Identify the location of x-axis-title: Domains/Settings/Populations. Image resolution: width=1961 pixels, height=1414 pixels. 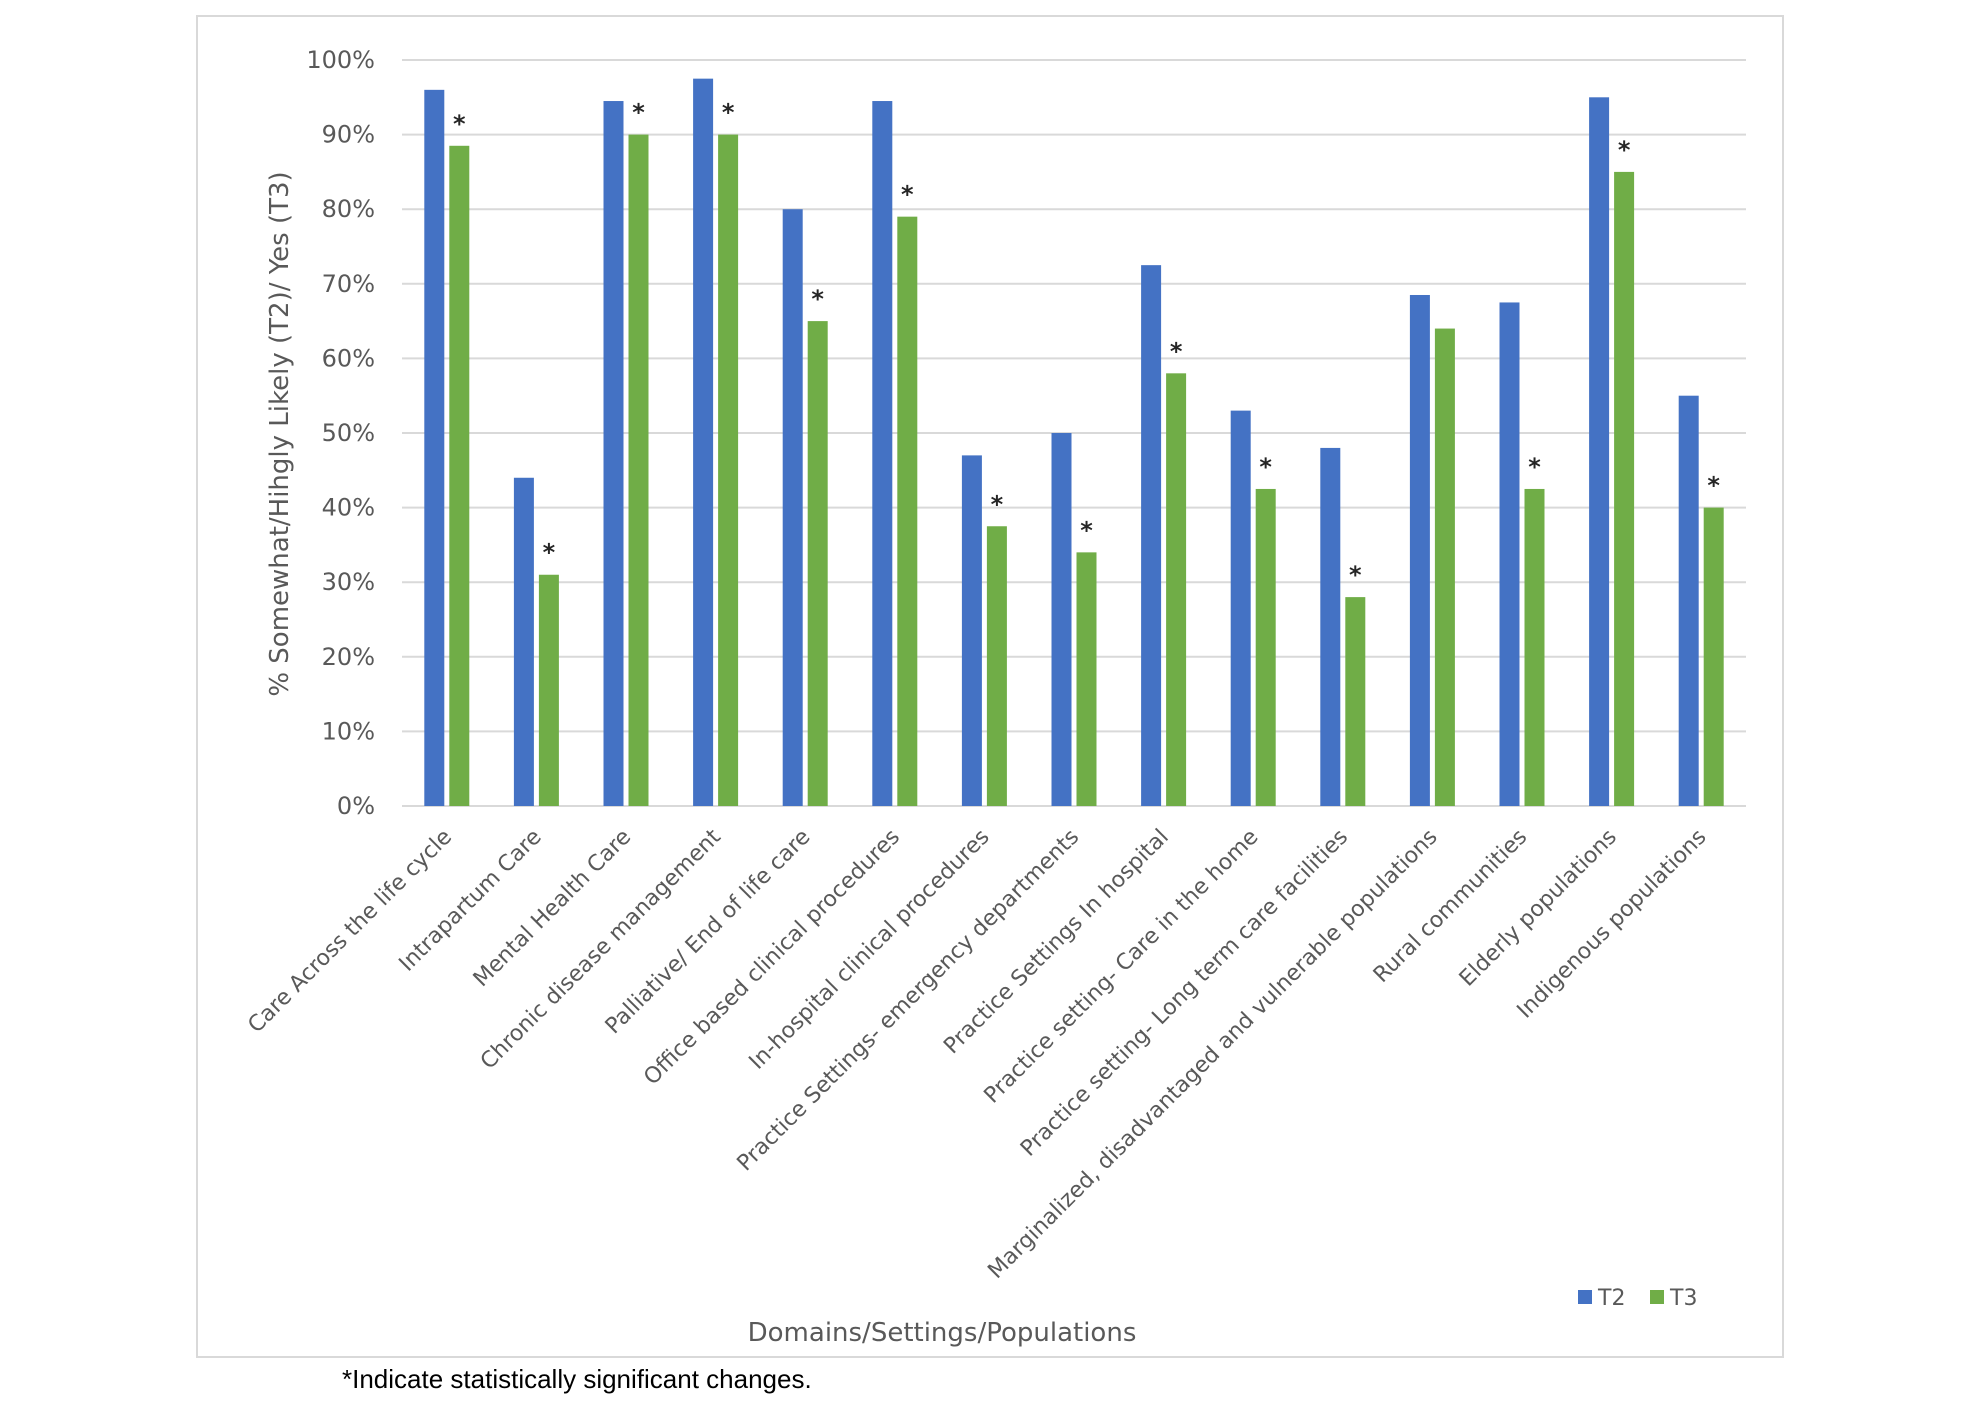
(942, 1333).